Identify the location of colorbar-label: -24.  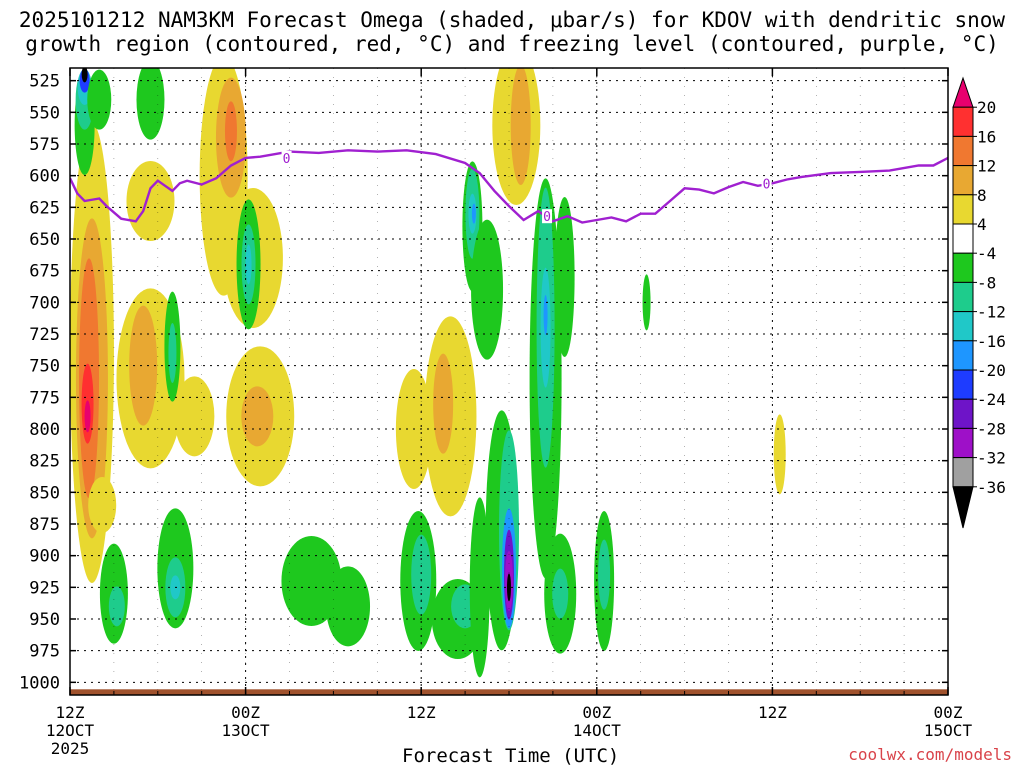
(991, 399).